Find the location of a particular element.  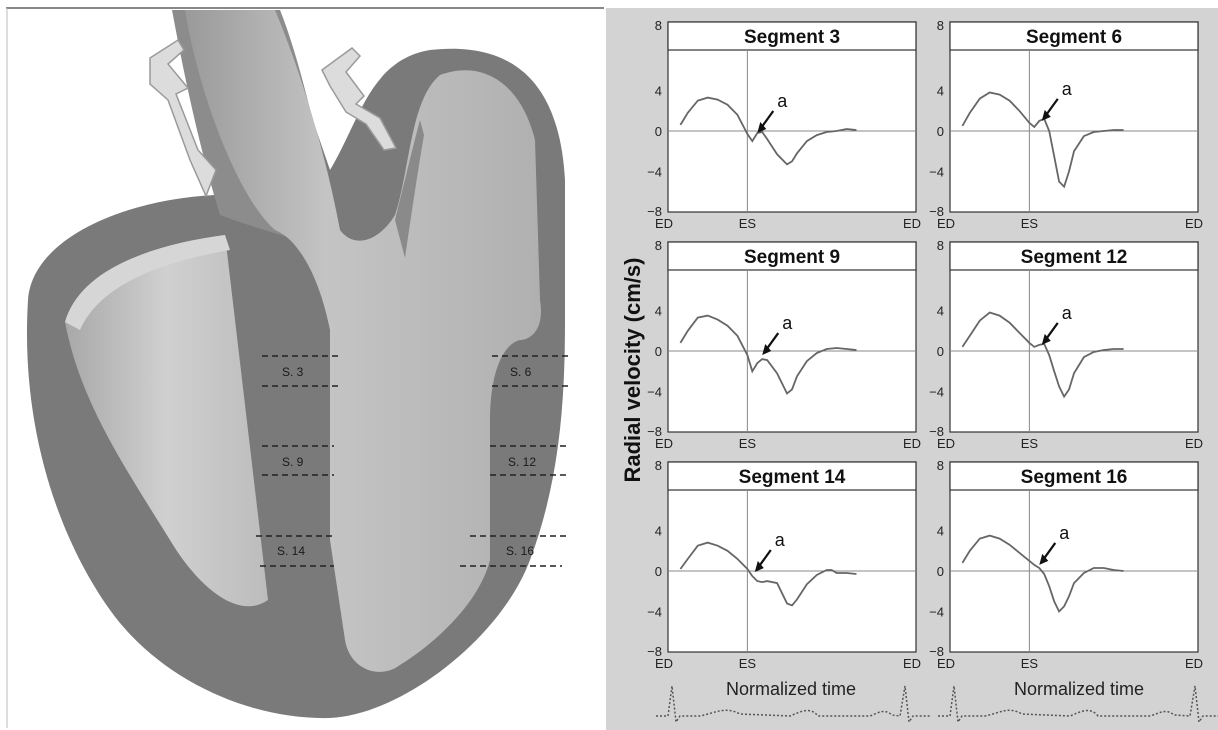

heart-label-s12: S. 12 is located at coordinates (522, 462).